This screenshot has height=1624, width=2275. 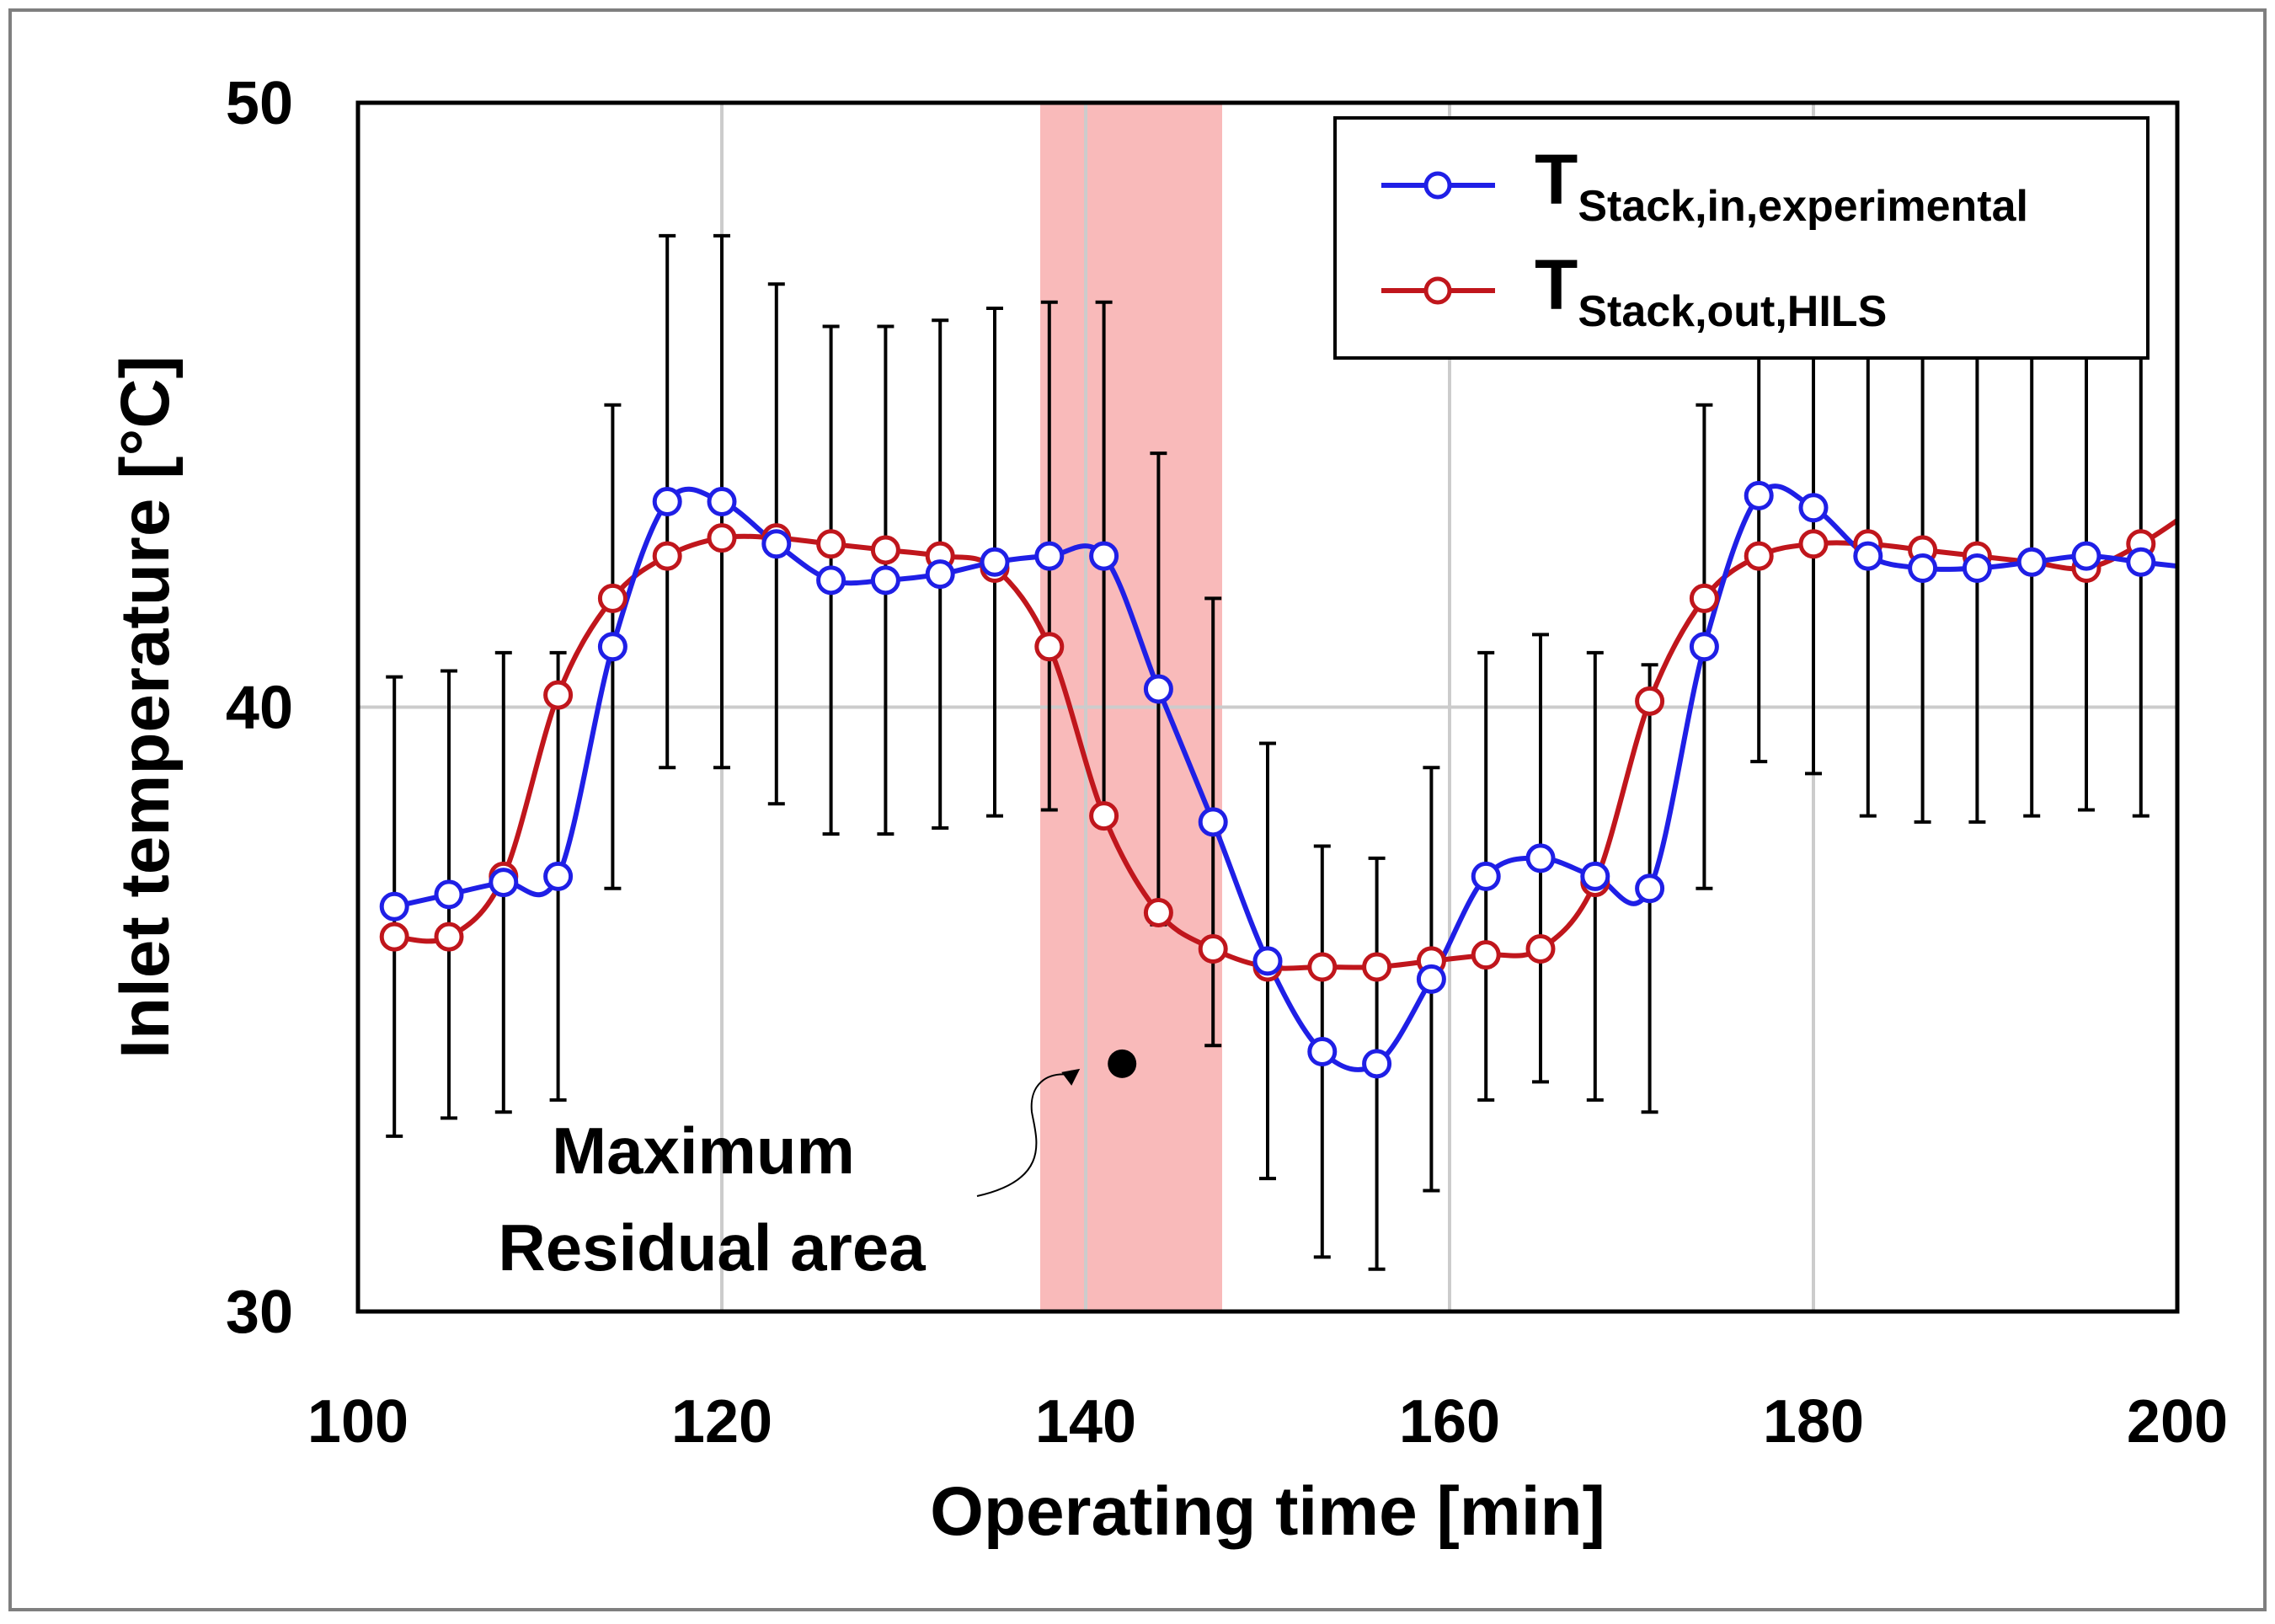 What do you see at coordinates (1556, 179) in the screenshot?
I see `legend-main-experimental: T` at bounding box center [1556, 179].